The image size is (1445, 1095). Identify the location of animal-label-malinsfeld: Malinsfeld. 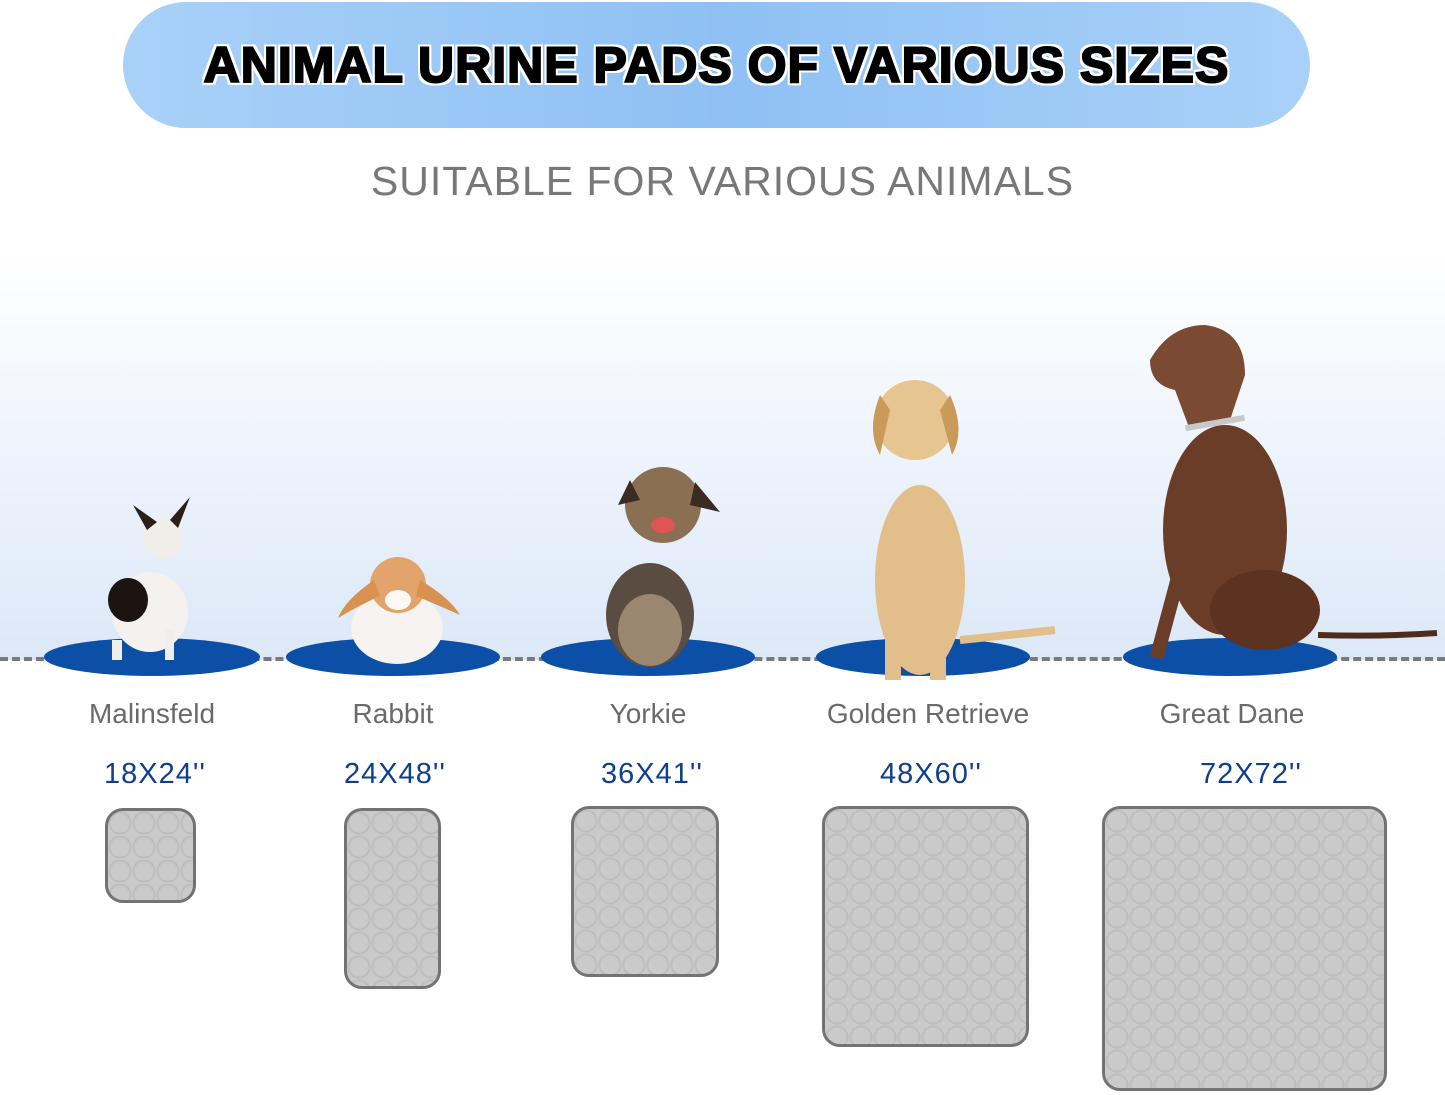
(152, 713).